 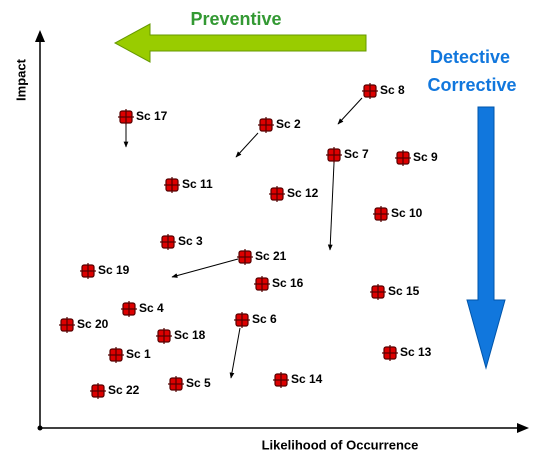 I want to click on risk-node: Sc 7, so click(x=347, y=155).